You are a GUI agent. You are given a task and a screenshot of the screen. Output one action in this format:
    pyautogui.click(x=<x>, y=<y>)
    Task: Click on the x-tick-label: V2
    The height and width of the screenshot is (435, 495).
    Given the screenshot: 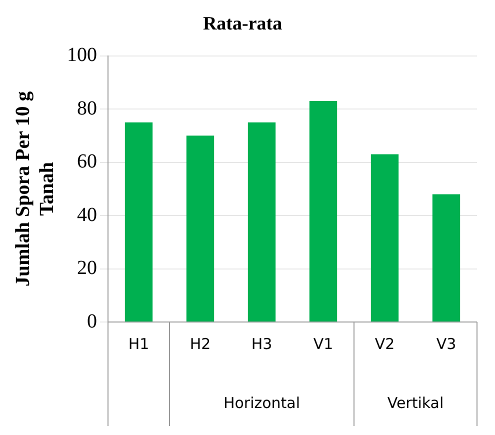 What is the action you would take?
    pyautogui.click(x=384, y=343)
    